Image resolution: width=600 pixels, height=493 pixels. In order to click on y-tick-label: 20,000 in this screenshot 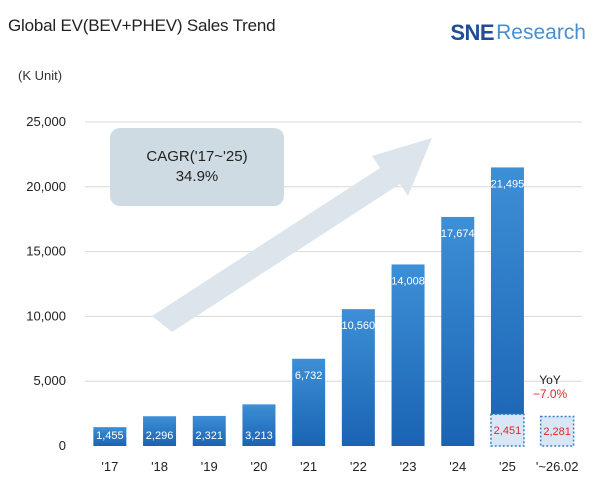, I will do `click(46, 186)`.